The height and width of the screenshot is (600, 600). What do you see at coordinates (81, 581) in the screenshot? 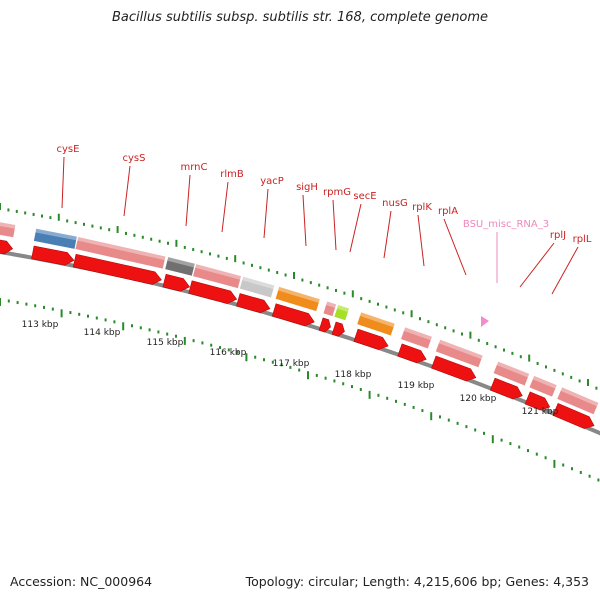
I see `accession-text: Accession: NC_000964` at bounding box center [81, 581].